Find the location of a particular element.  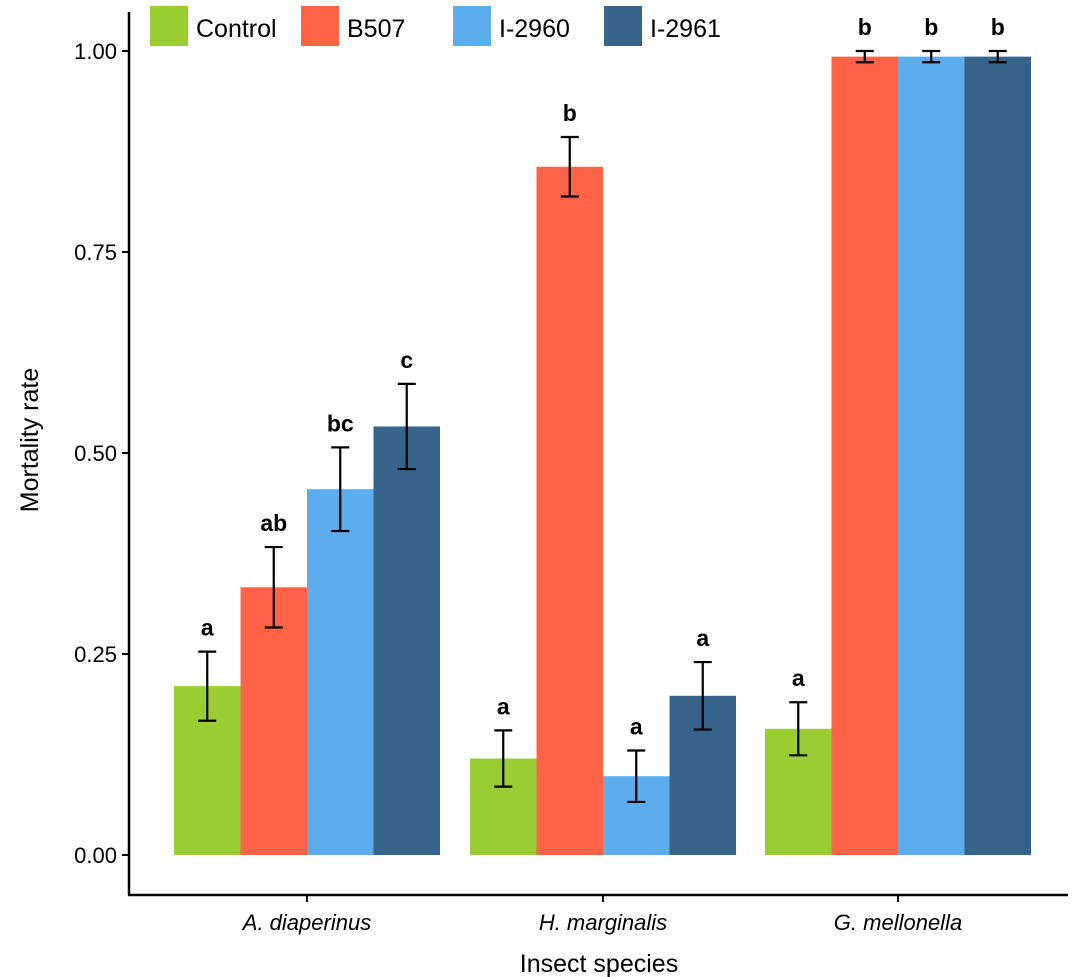

y-tick-label: 0.00 is located at coordinates (95, 855).